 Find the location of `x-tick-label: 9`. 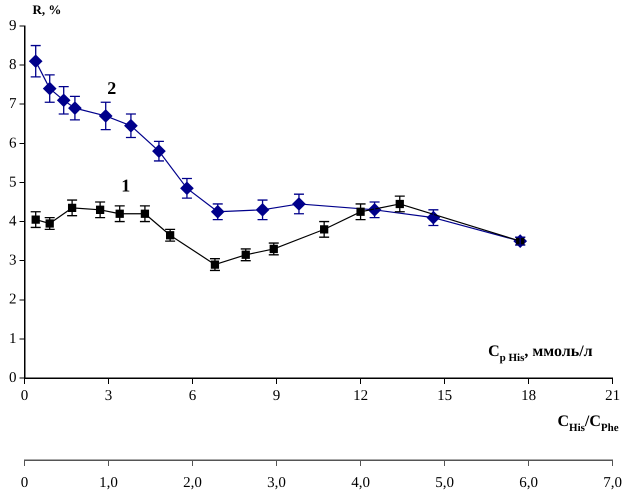

x-tick-label: 9 is located at coordinates (276, 396).